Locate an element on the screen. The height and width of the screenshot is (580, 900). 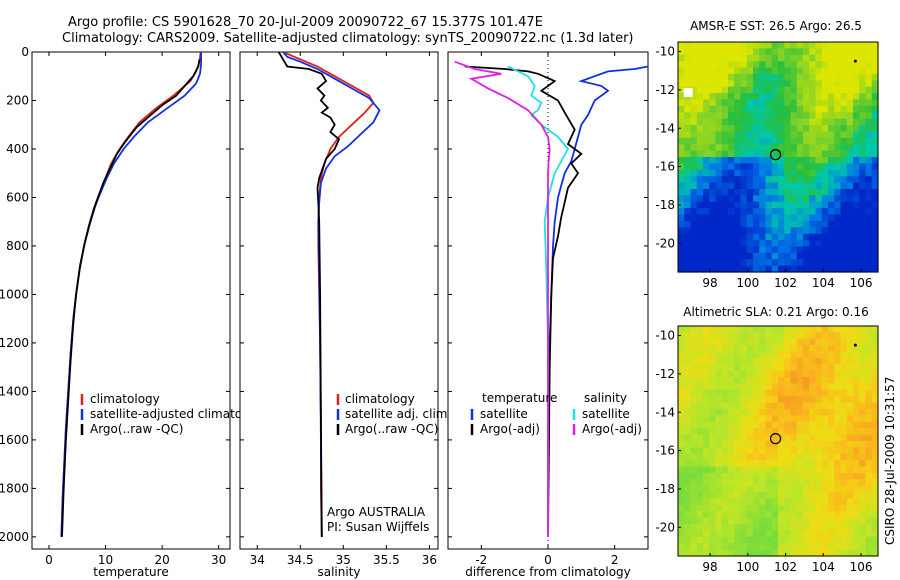
xtick-label: 10 is located at coordinates (105, 560).